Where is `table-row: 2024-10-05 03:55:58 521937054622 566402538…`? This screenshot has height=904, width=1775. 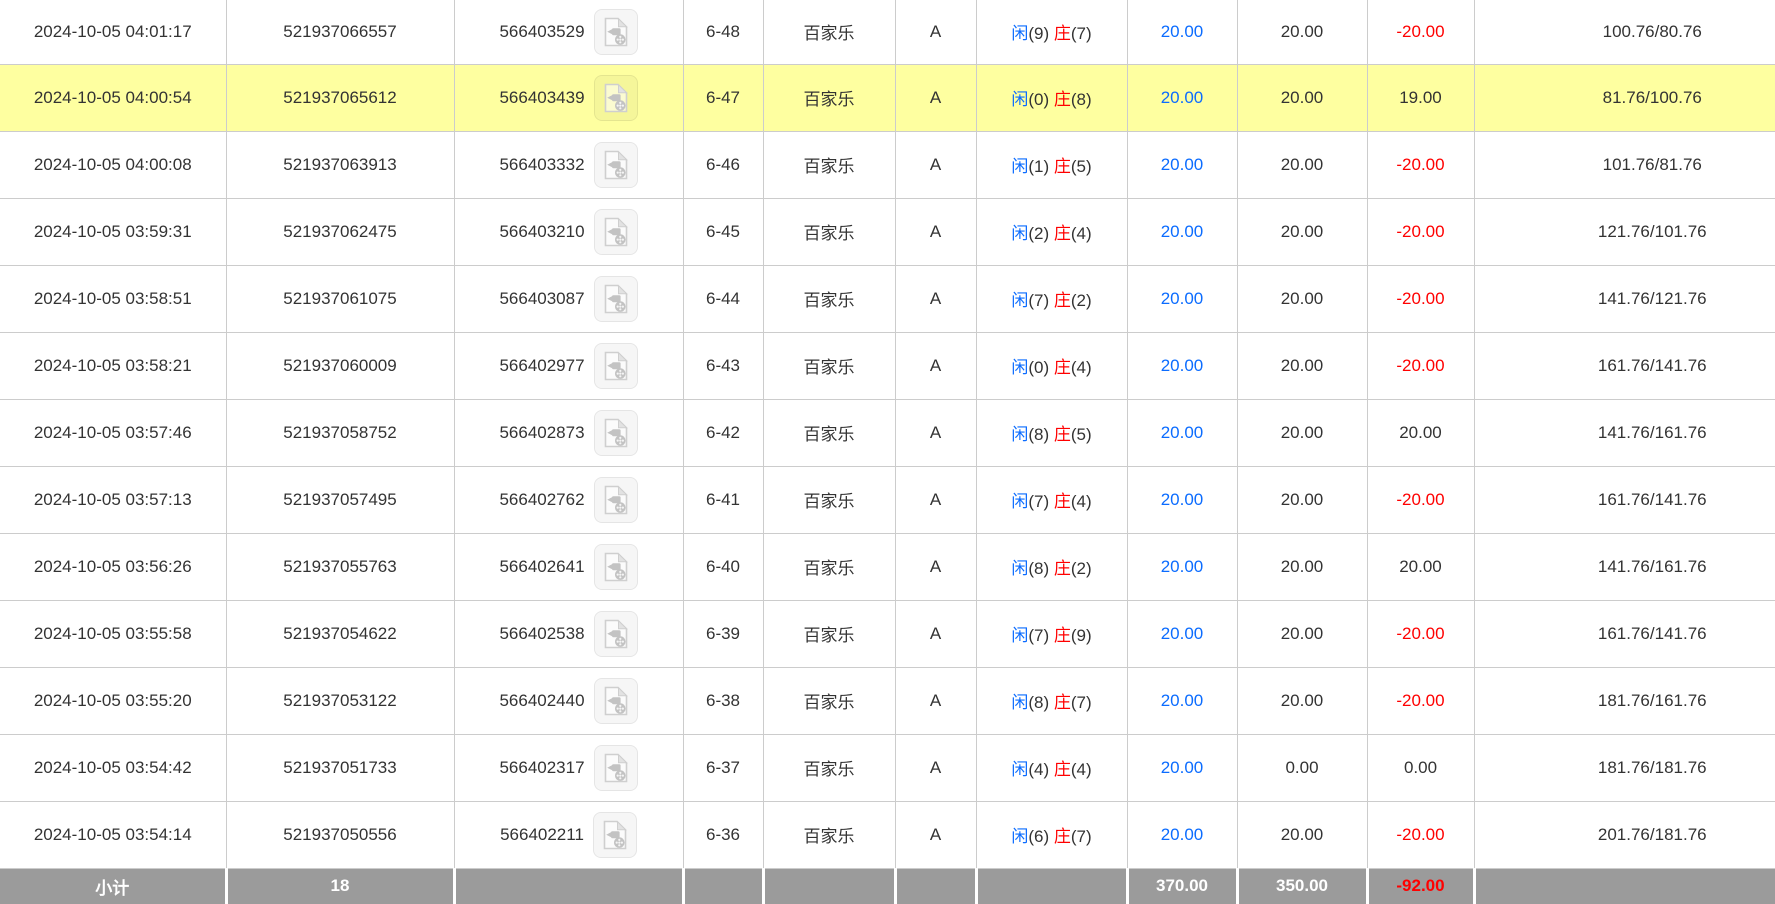 table-row: 2024-10-05 03:55:58 521937054622 566402538… is located at coordinates (887, 634).